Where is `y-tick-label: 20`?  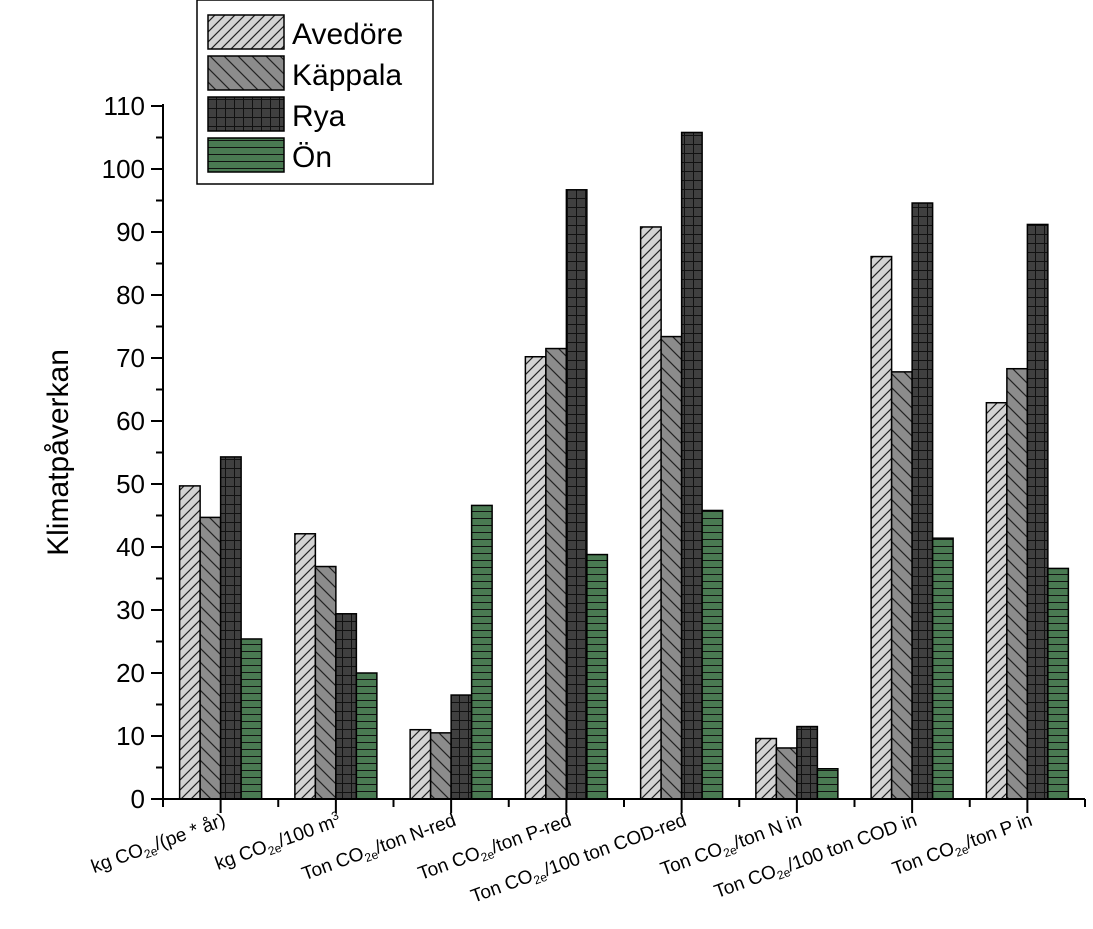 y-tick-label: 20 is located at coordinates (130, 673).